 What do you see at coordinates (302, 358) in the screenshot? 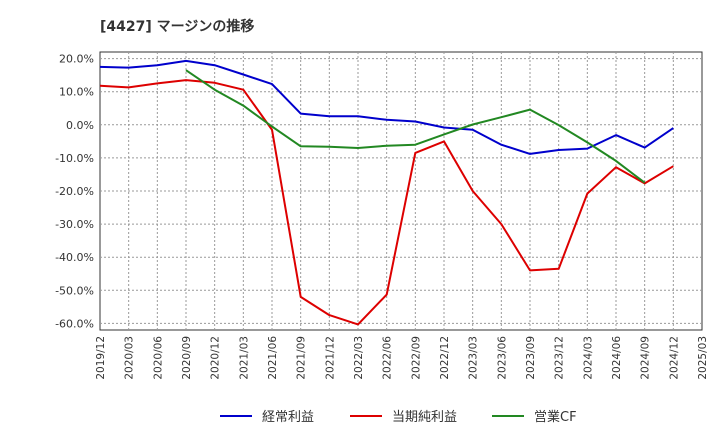
I see `x-tick-label: 2021/09` at bounding box center [302, 358].